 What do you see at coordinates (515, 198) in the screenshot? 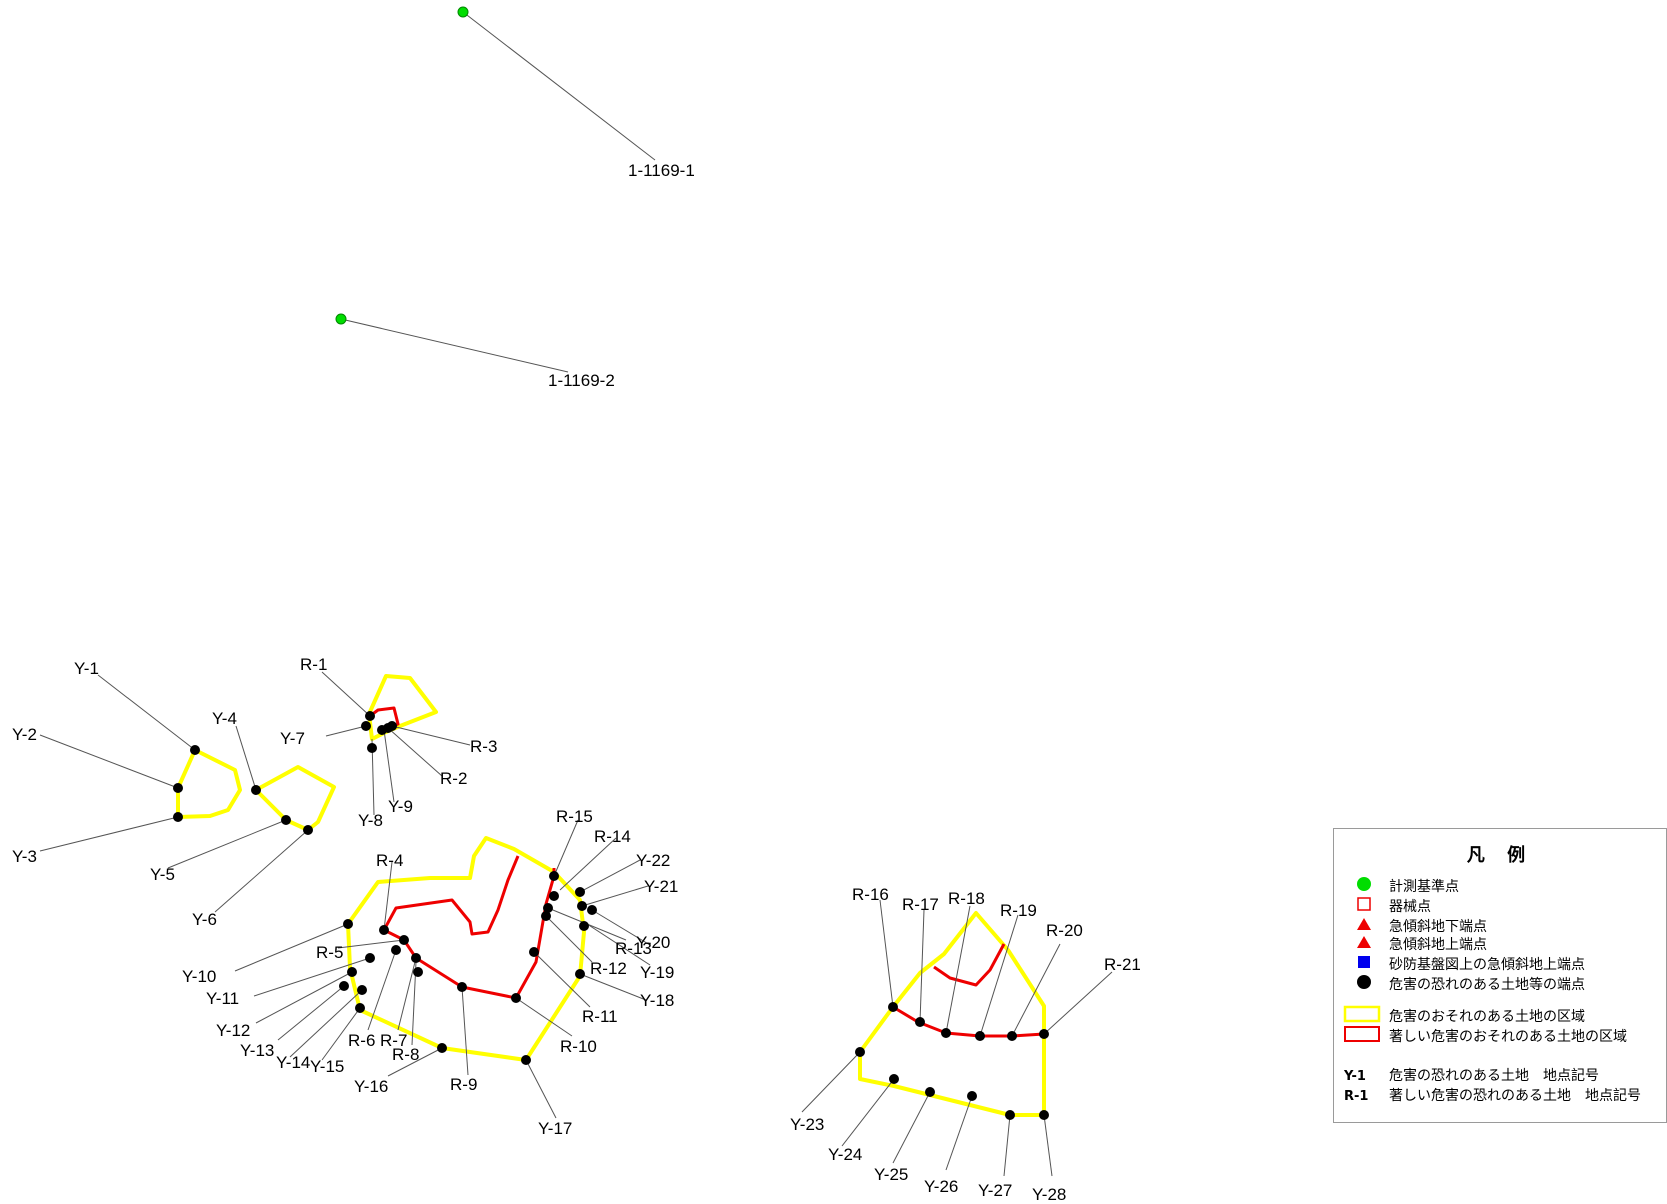
I see `reference-points: 1-1169-1 1-1169-2` at bounding box center [515, 198].